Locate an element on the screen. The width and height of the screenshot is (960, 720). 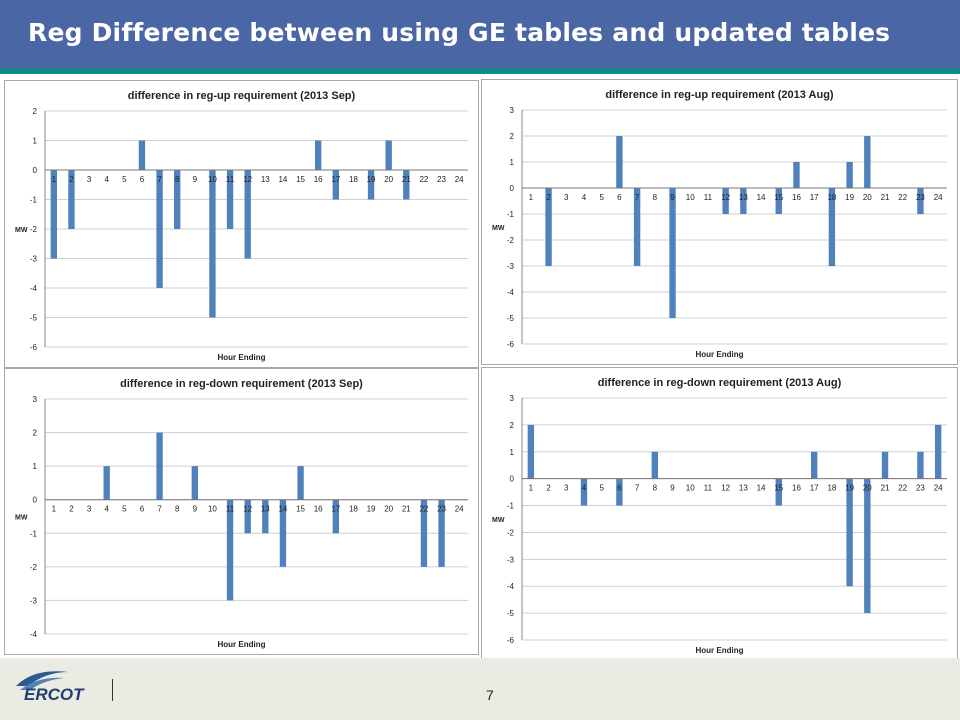
x-tick-label: 11 is located at coordinates (708, 488).